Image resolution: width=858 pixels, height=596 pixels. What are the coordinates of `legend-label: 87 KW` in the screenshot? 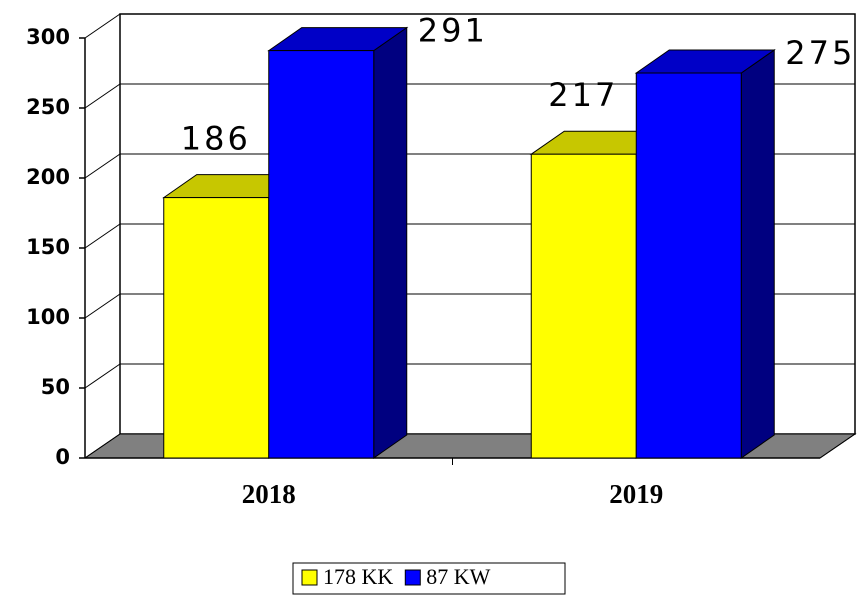 It's located at (458, 576).